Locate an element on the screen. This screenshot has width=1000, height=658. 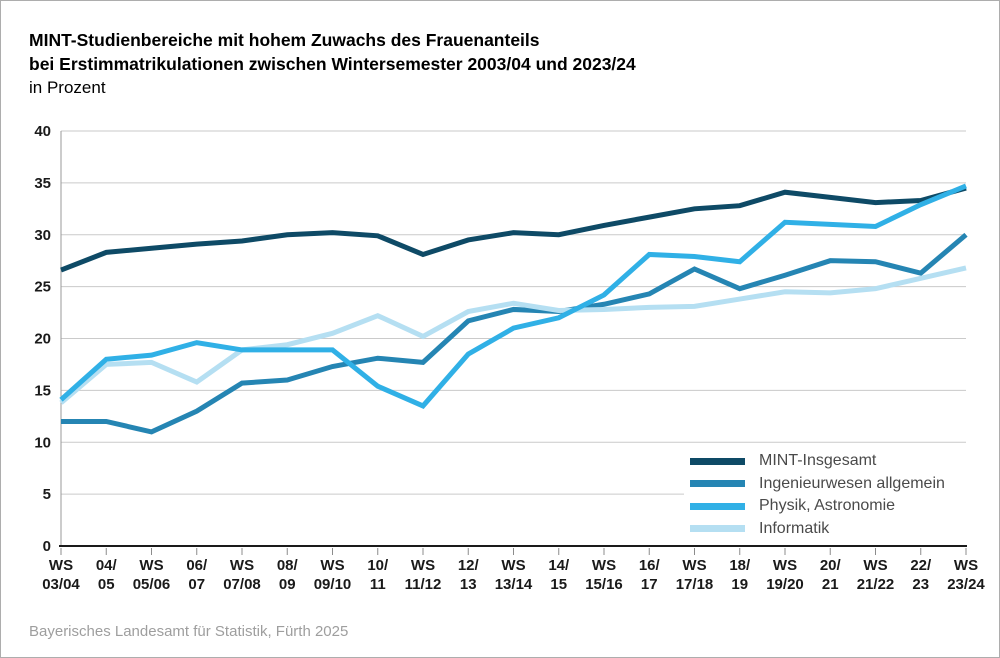
legend-swatch-physik-astronomie is located at coordinates (717, 506).